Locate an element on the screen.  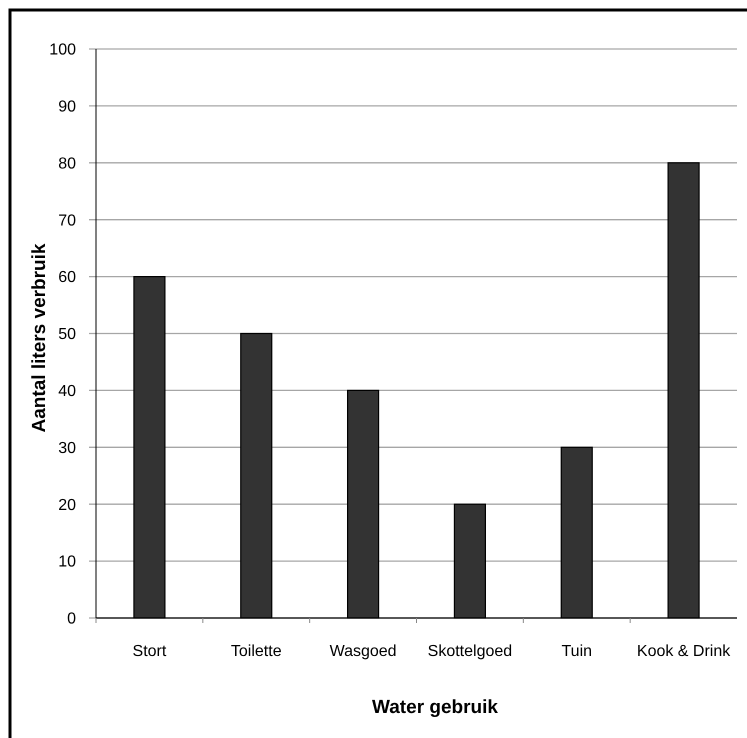
x-tick-label: Kook & Drink is located at coordinates (684, 651).